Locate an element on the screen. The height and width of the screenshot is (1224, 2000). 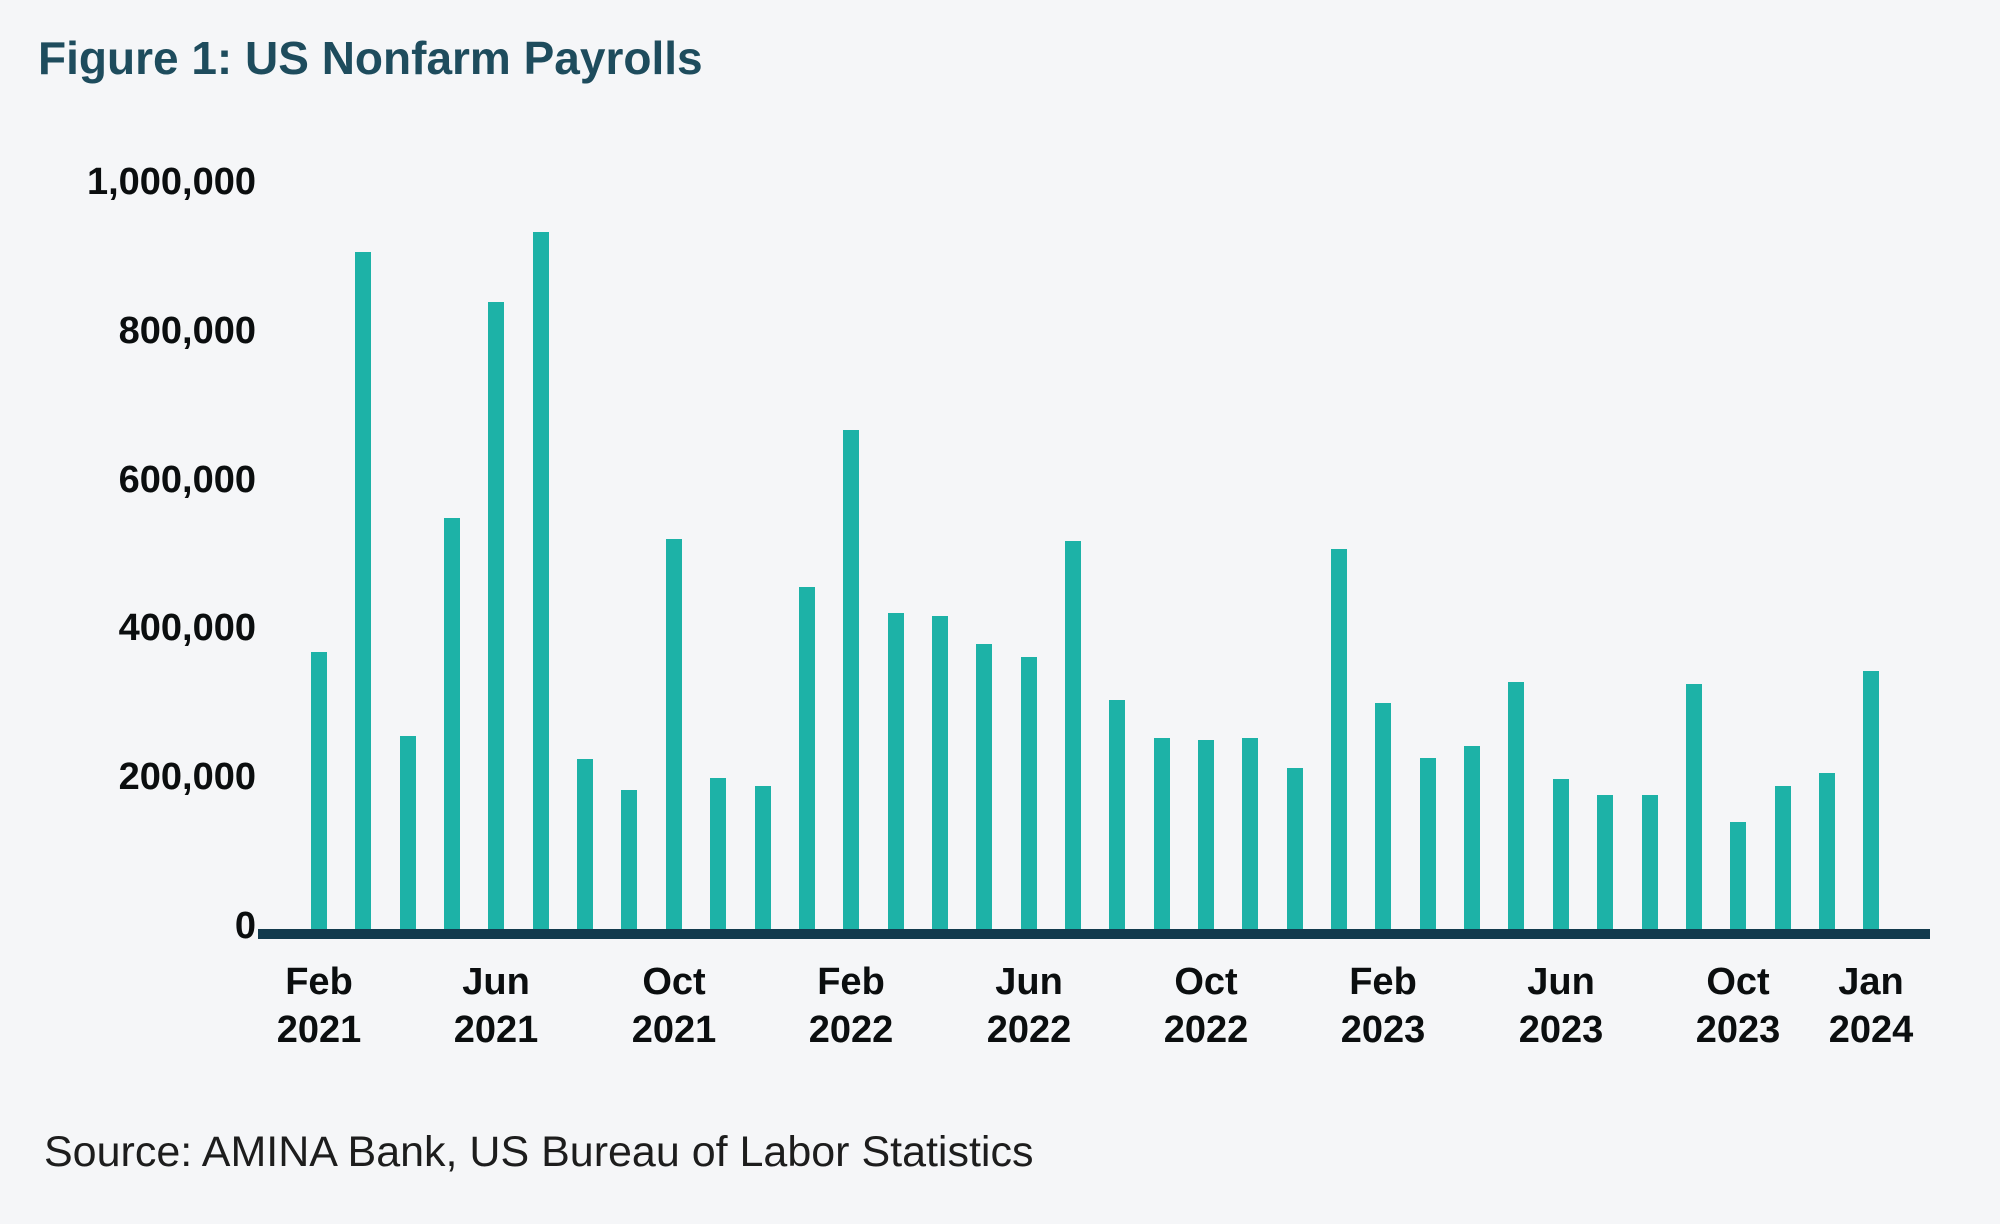
bar-mar-2022 is located at coordinates (896, 771).